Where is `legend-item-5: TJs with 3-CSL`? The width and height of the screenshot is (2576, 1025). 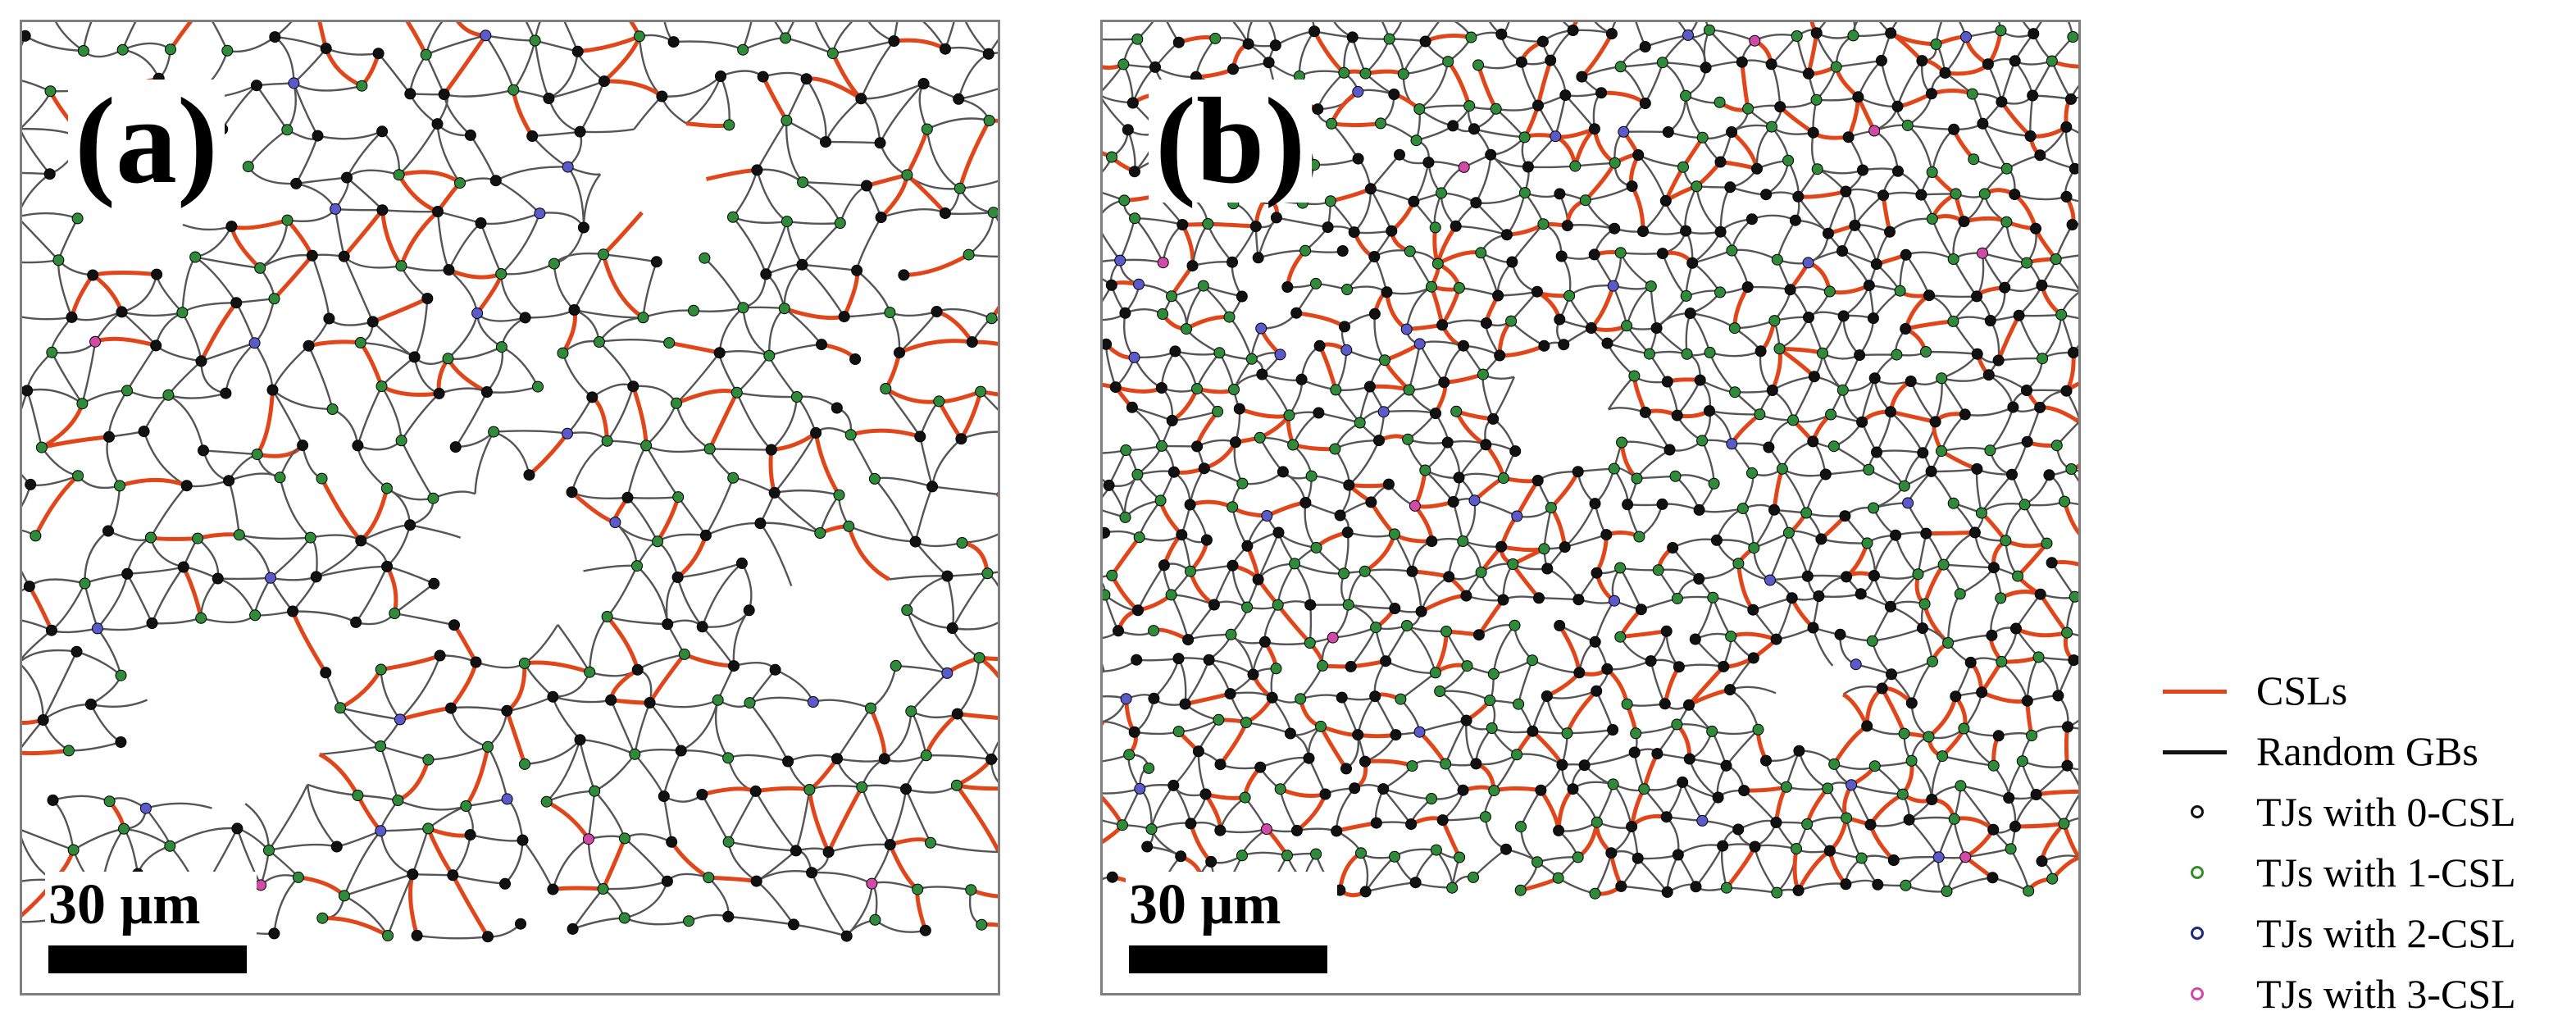 legend-item-5: TJs with 3-CSL is located at coordinates (2361, 994).